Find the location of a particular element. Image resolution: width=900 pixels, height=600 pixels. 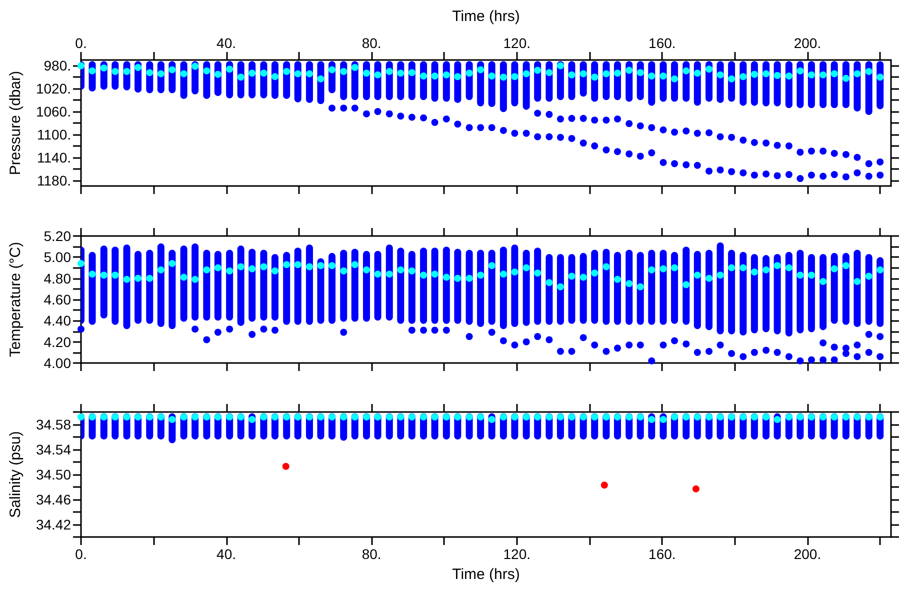

x2-tick-label: 120. is located at coordinates (516, 43).